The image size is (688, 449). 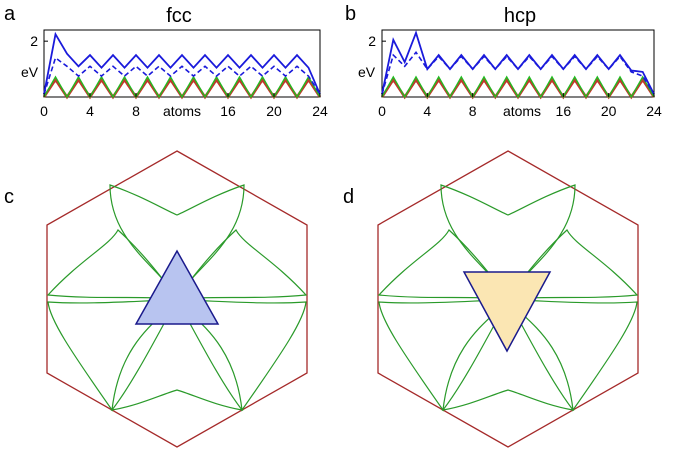 I want to click on plot-frame, so click(x=182, y=63).